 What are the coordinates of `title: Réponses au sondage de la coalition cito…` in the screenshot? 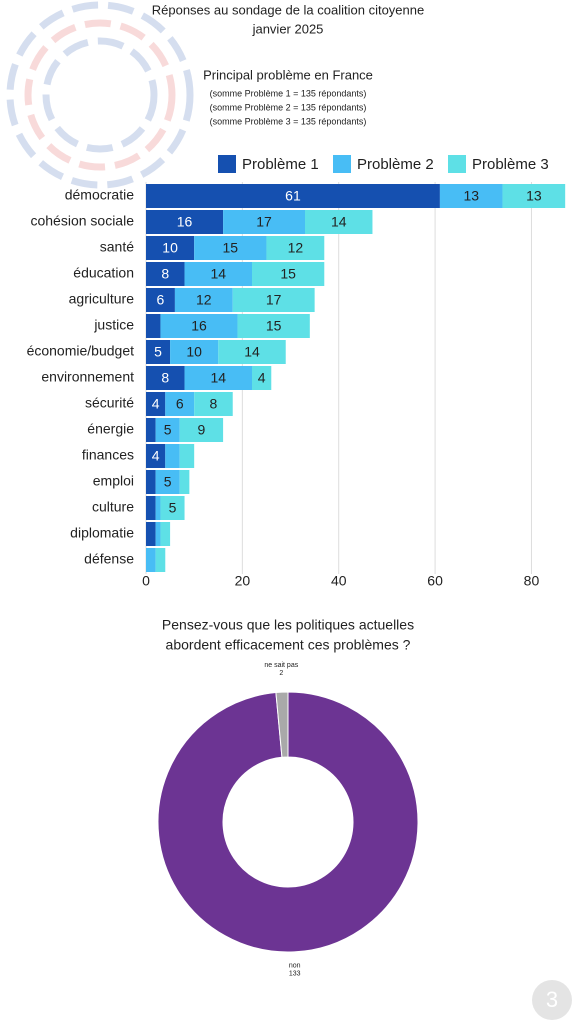 It's located at (288, 9).